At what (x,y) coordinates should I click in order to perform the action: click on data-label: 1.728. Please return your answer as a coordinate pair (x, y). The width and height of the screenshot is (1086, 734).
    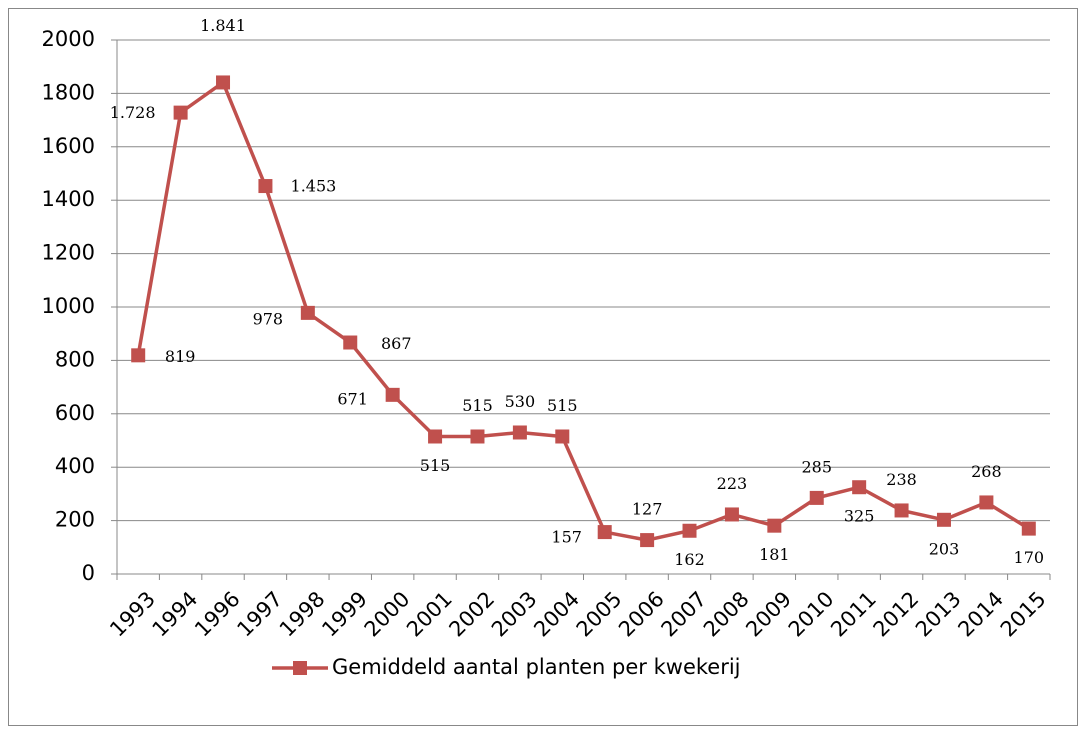
    Looking at the image, I should click on (133, 112).